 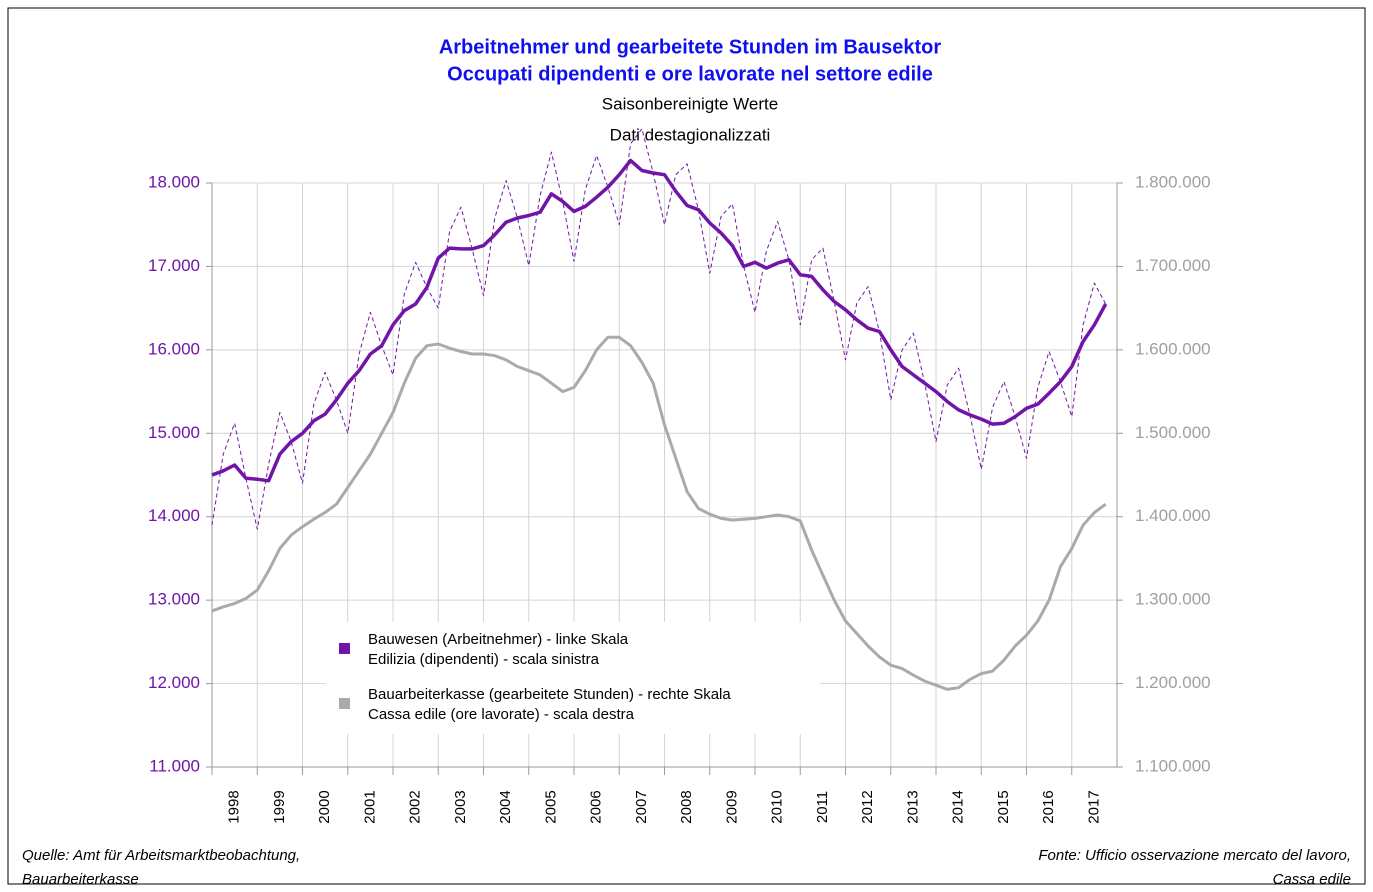 What do you see at coordinates (324, 806) in the screenshot?
I see `x-tick-label: 2000` at bounding box center [324, 806].